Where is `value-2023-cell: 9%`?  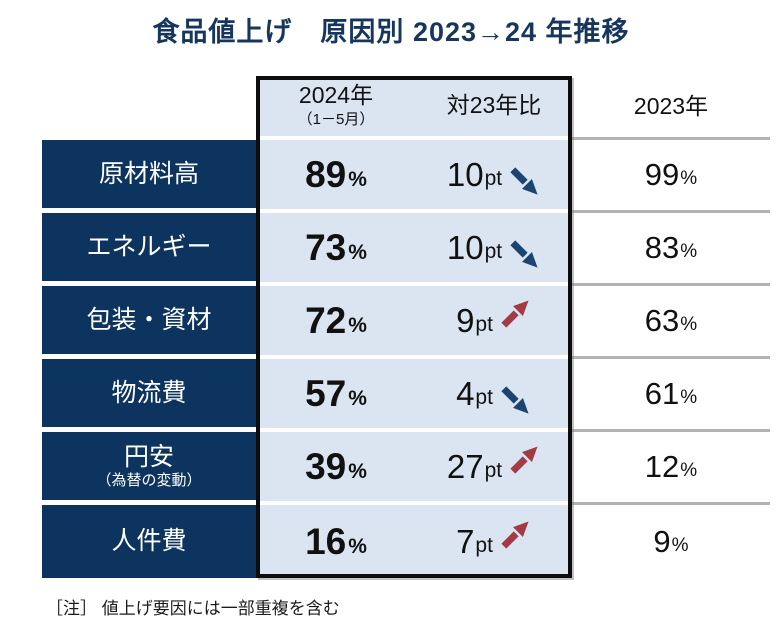
value-2023-cell: 9% is located at coordinates (671, 541).